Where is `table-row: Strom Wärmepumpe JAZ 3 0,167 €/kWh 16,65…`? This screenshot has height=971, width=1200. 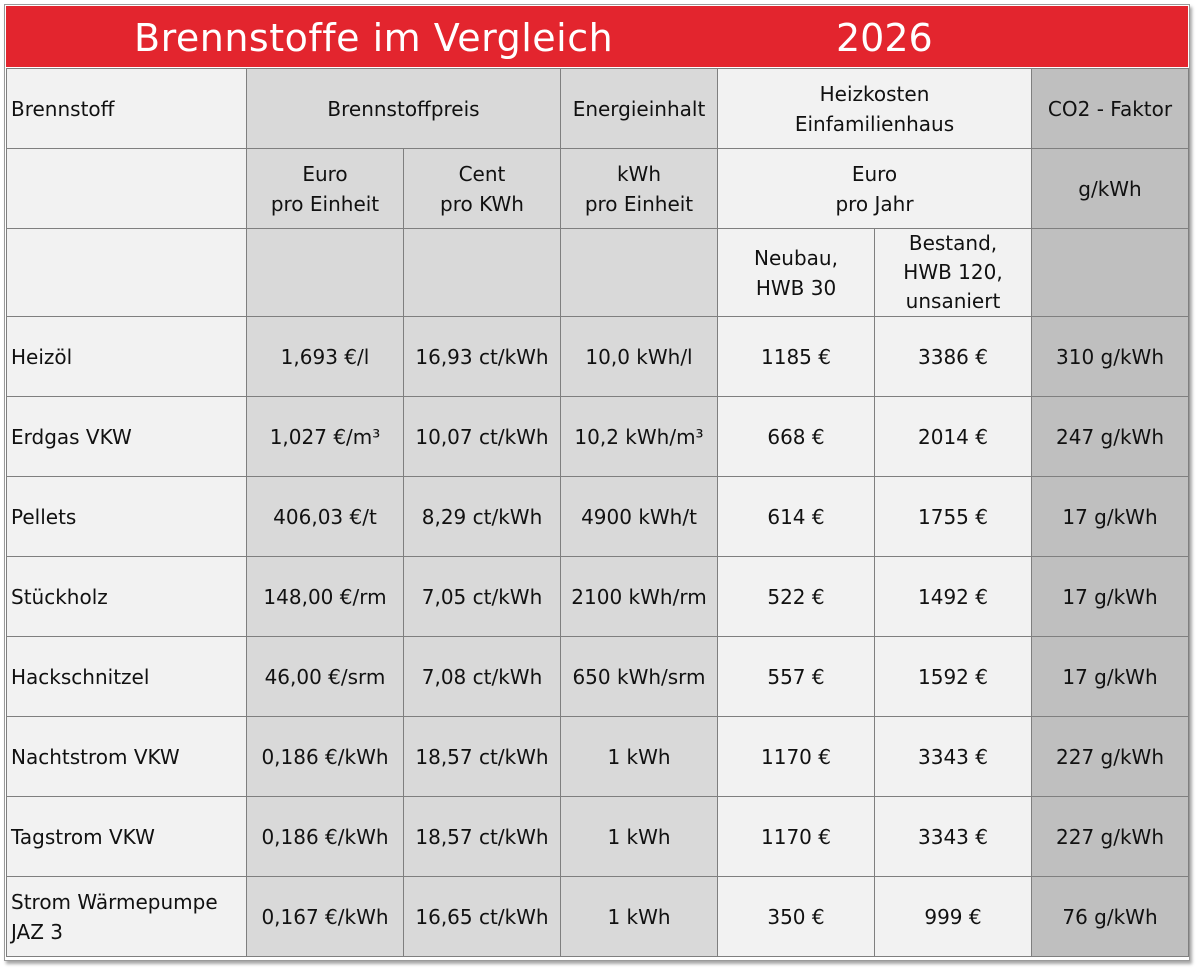 table-row: Strom Wärmepumpe JAZ 3 0,167 €/kWh 16,65… is located at coordinates (597, 916).